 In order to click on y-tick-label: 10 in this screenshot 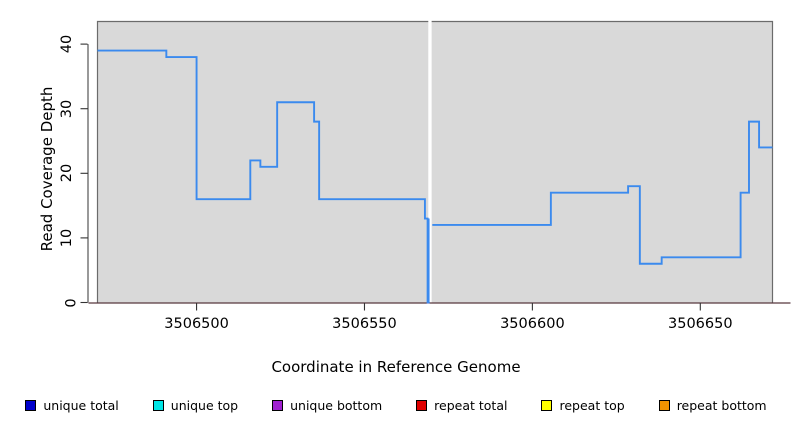, I will do `click(66, 238)`.